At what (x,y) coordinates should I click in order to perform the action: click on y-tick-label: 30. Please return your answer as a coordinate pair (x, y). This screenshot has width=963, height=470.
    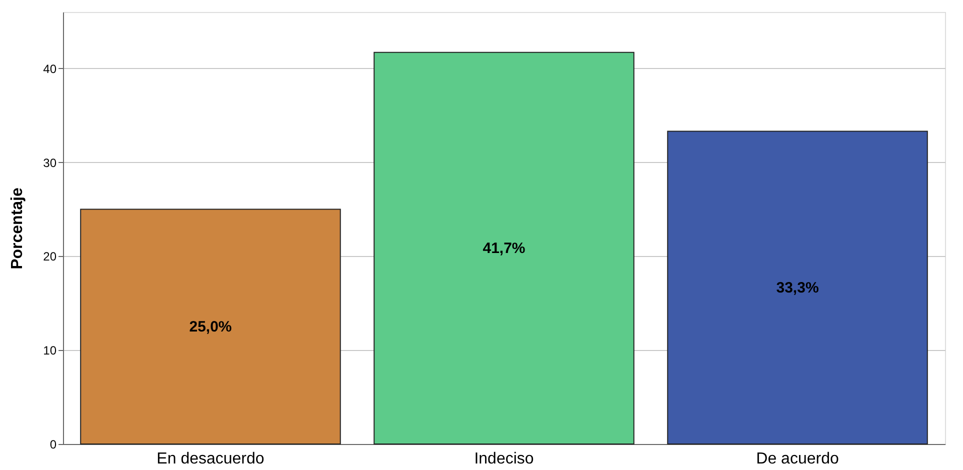
    Looking at the image, I should click on (50, 163).